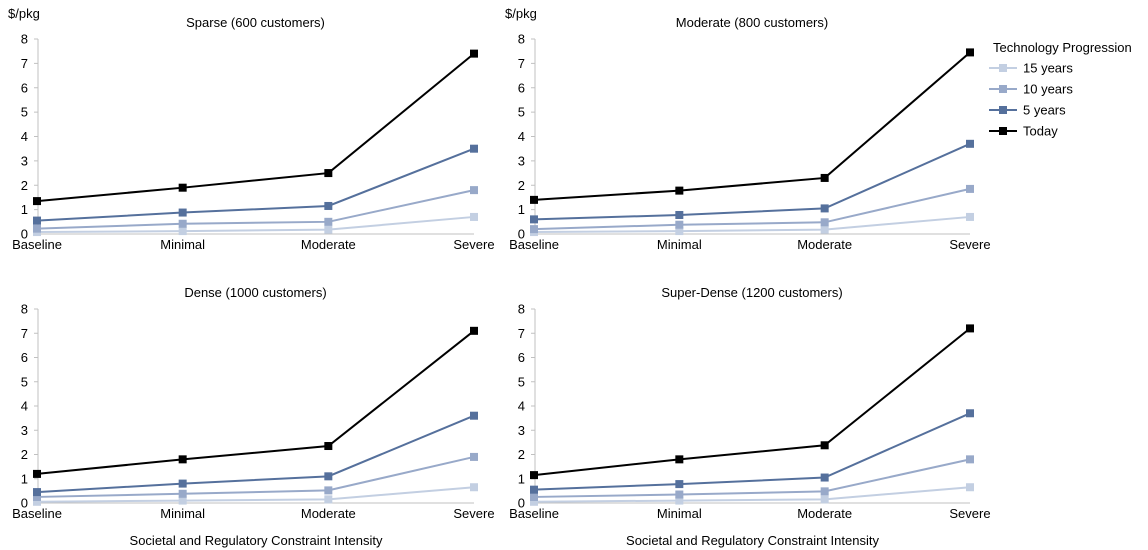 The height and width of the screenshot is (550, 1148). Describe the element at coordinates (752, 451) in the screenshot. I see `series-line-5-years` at that location.